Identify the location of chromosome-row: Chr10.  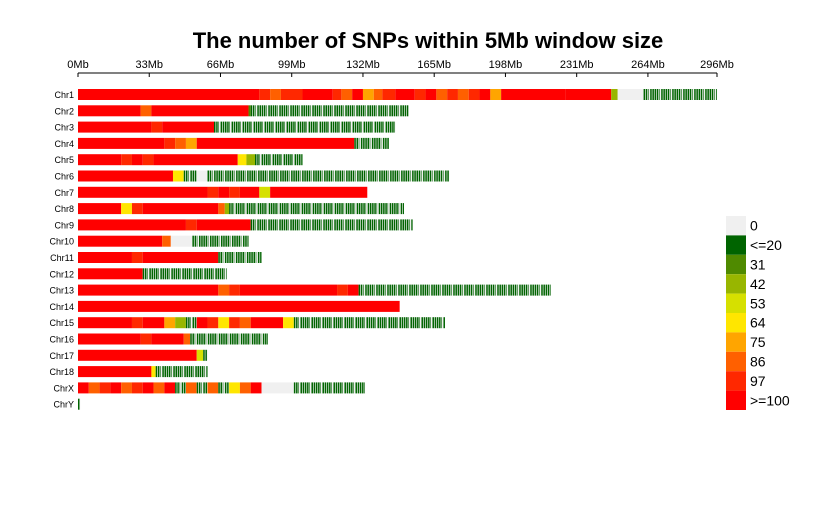
(149, 241).